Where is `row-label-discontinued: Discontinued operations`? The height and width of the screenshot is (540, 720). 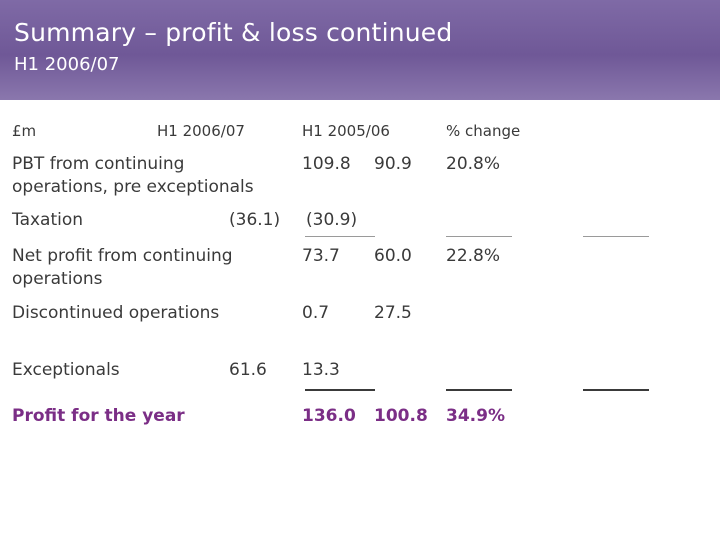 row-label-discontinued: Discontinued operations is located at coordinates (116, 313).